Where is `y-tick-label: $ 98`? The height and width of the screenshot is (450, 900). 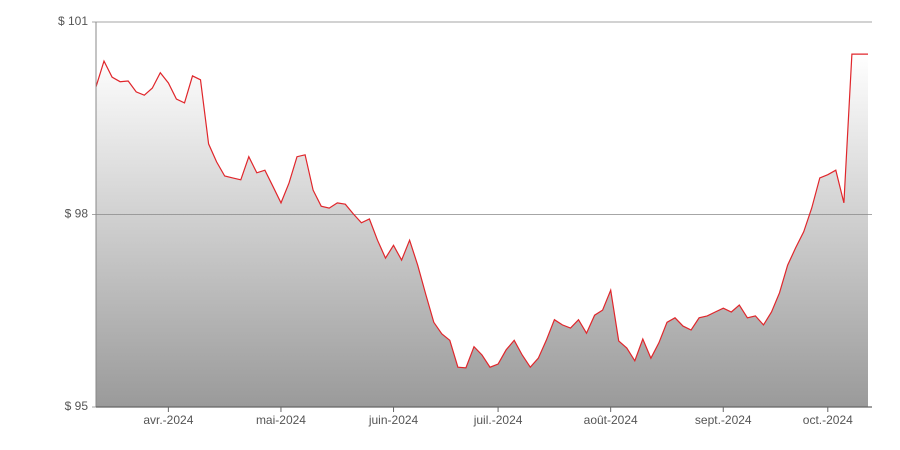 y-tick-label: $ 98 is located at coordinates (77, 214).